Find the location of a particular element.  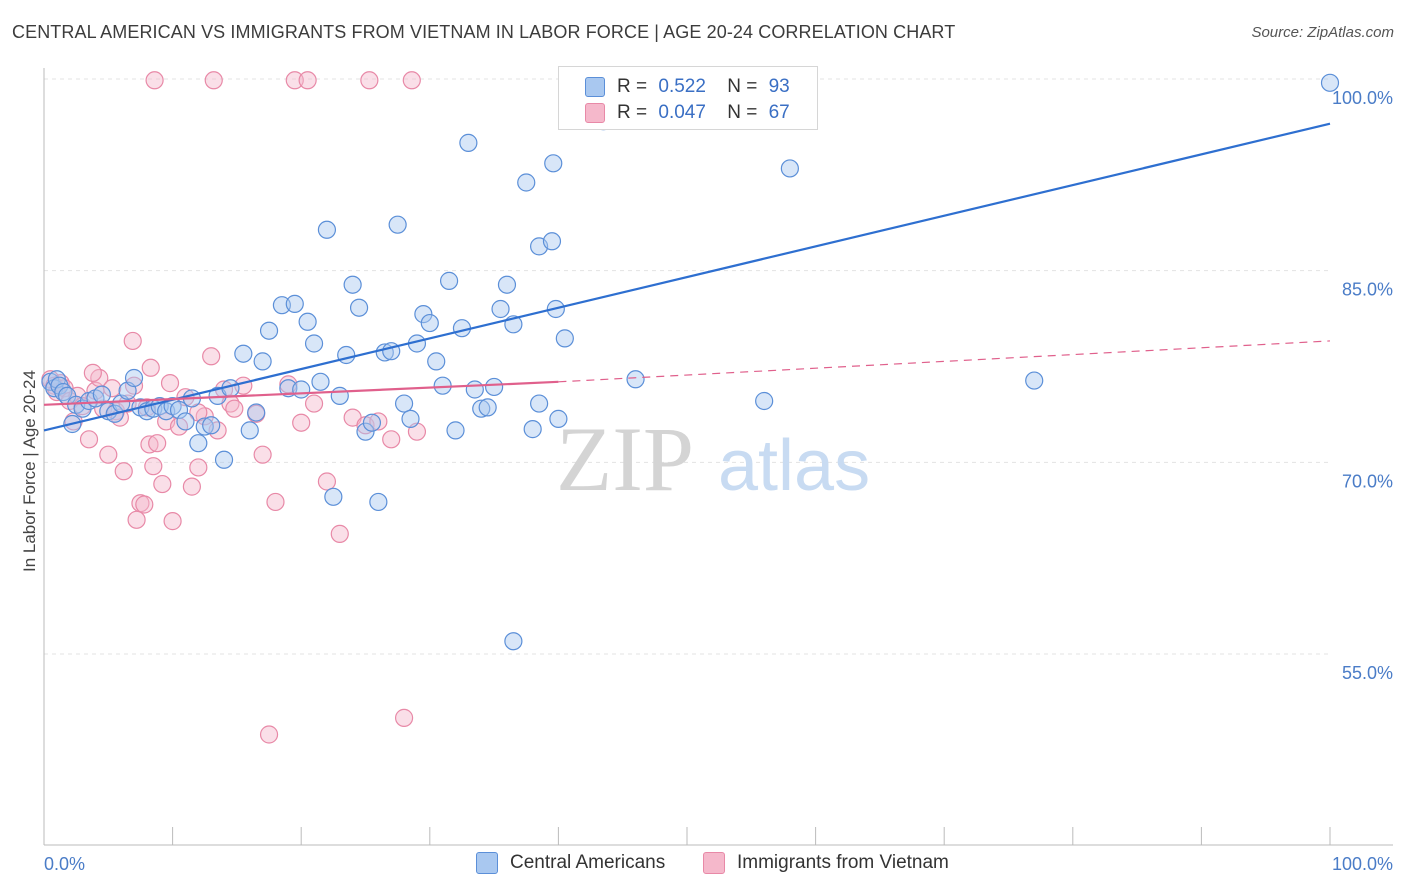

legend-label-vietnam: Immigrants from Vietnam is located at coordinates (843, 862).